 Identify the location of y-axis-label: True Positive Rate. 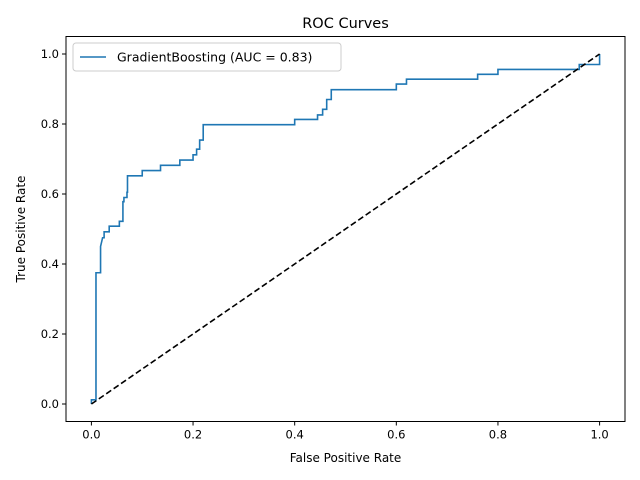
(21, 230).